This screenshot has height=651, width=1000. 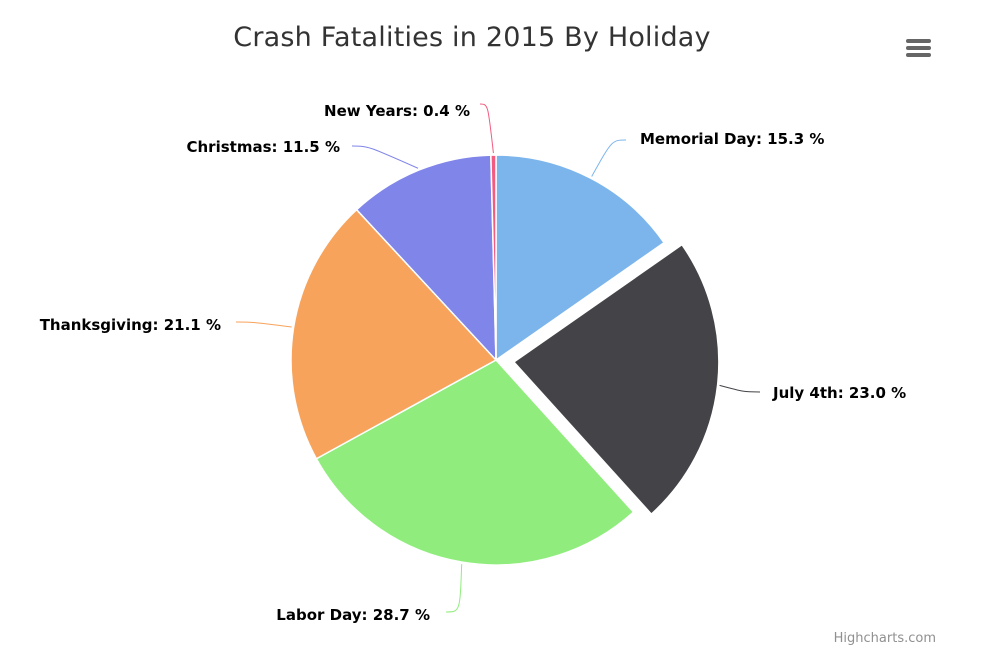 What do you see at coordinates (486, 128) in the screenshot?
I see `connector-new-years` at bounding box center [486, 128].